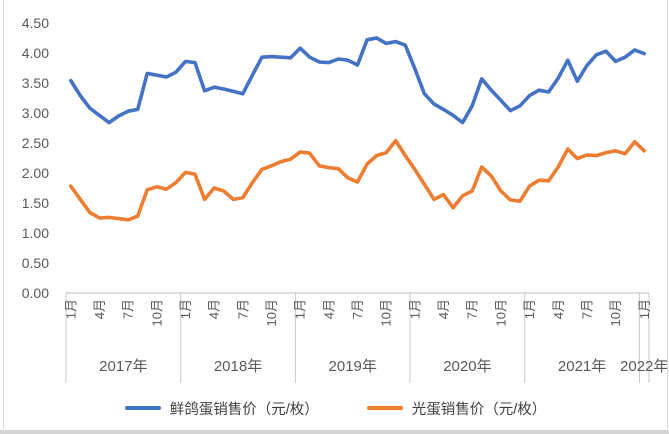  What do you see at coordinates (35, 233) in the screenshot?
I see `y-axis-tick-label: 1.00` at bounding box center [35, 233].